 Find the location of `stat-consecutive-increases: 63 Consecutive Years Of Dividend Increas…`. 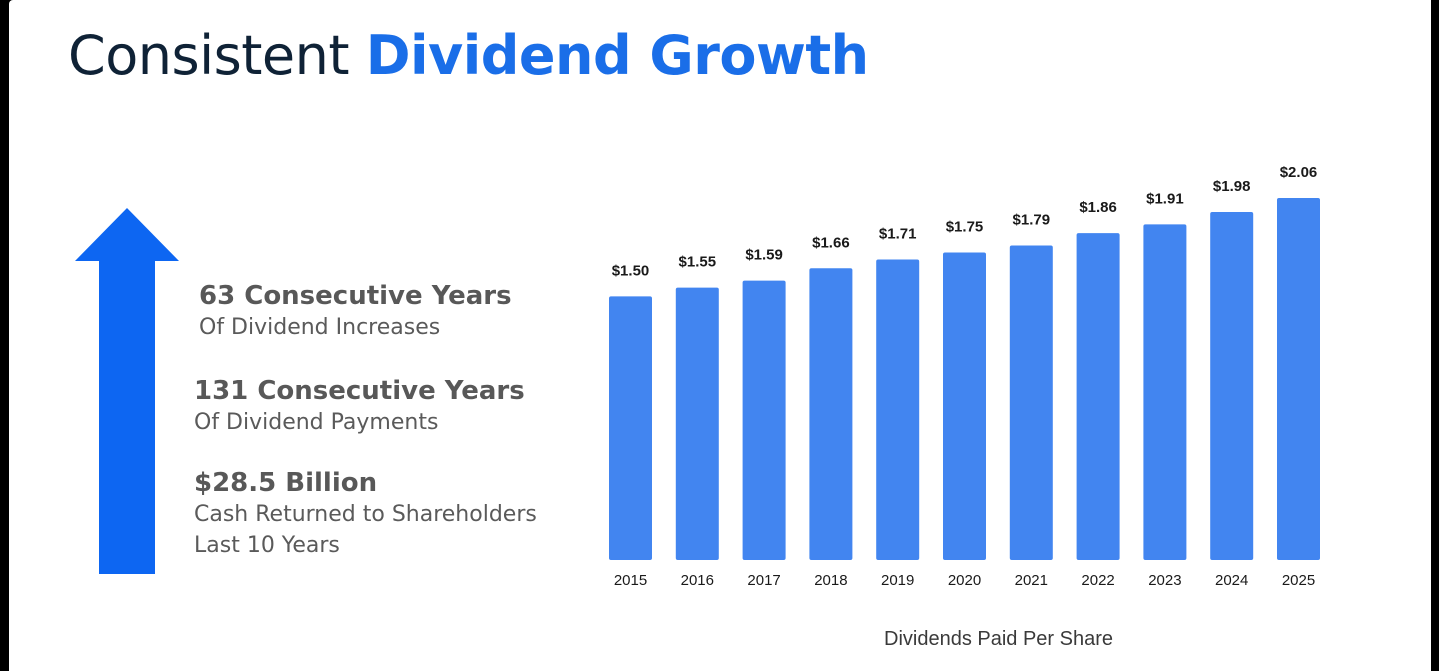

stat-consecutive-increases: 63 Consecutive Years Of Dividend Increas… is located at coordinates (355, 311).